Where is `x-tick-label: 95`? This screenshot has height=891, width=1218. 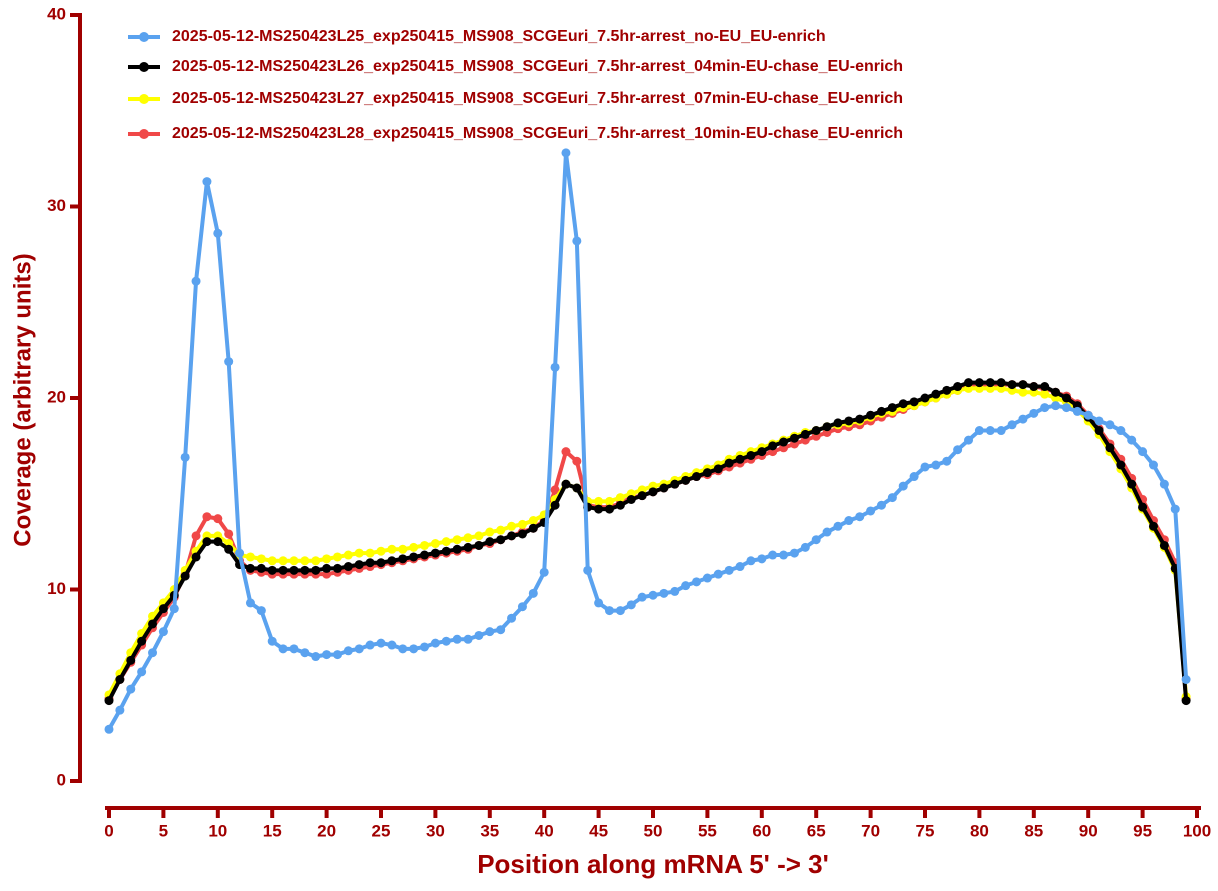
x-tick-label: 95 is located at coordinates (1142, 830).